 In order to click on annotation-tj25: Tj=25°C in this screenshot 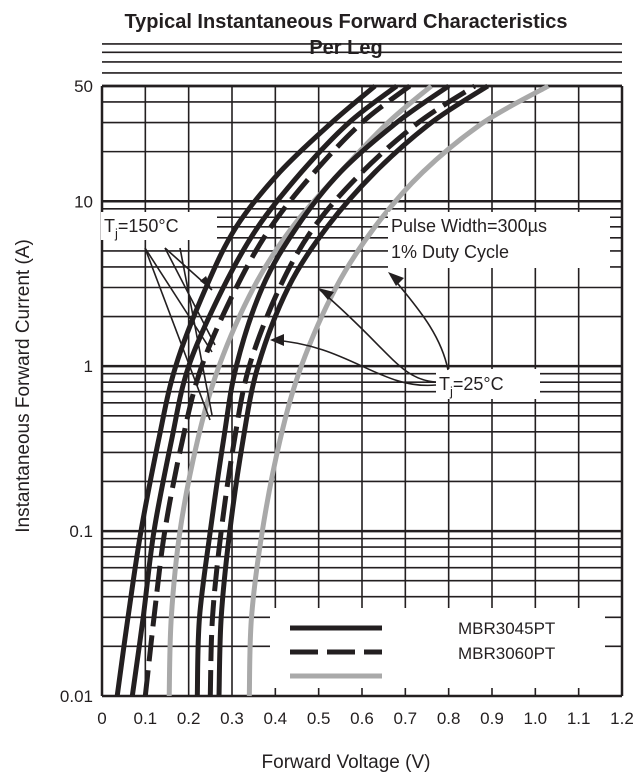, I will do `click(488, 384)`.